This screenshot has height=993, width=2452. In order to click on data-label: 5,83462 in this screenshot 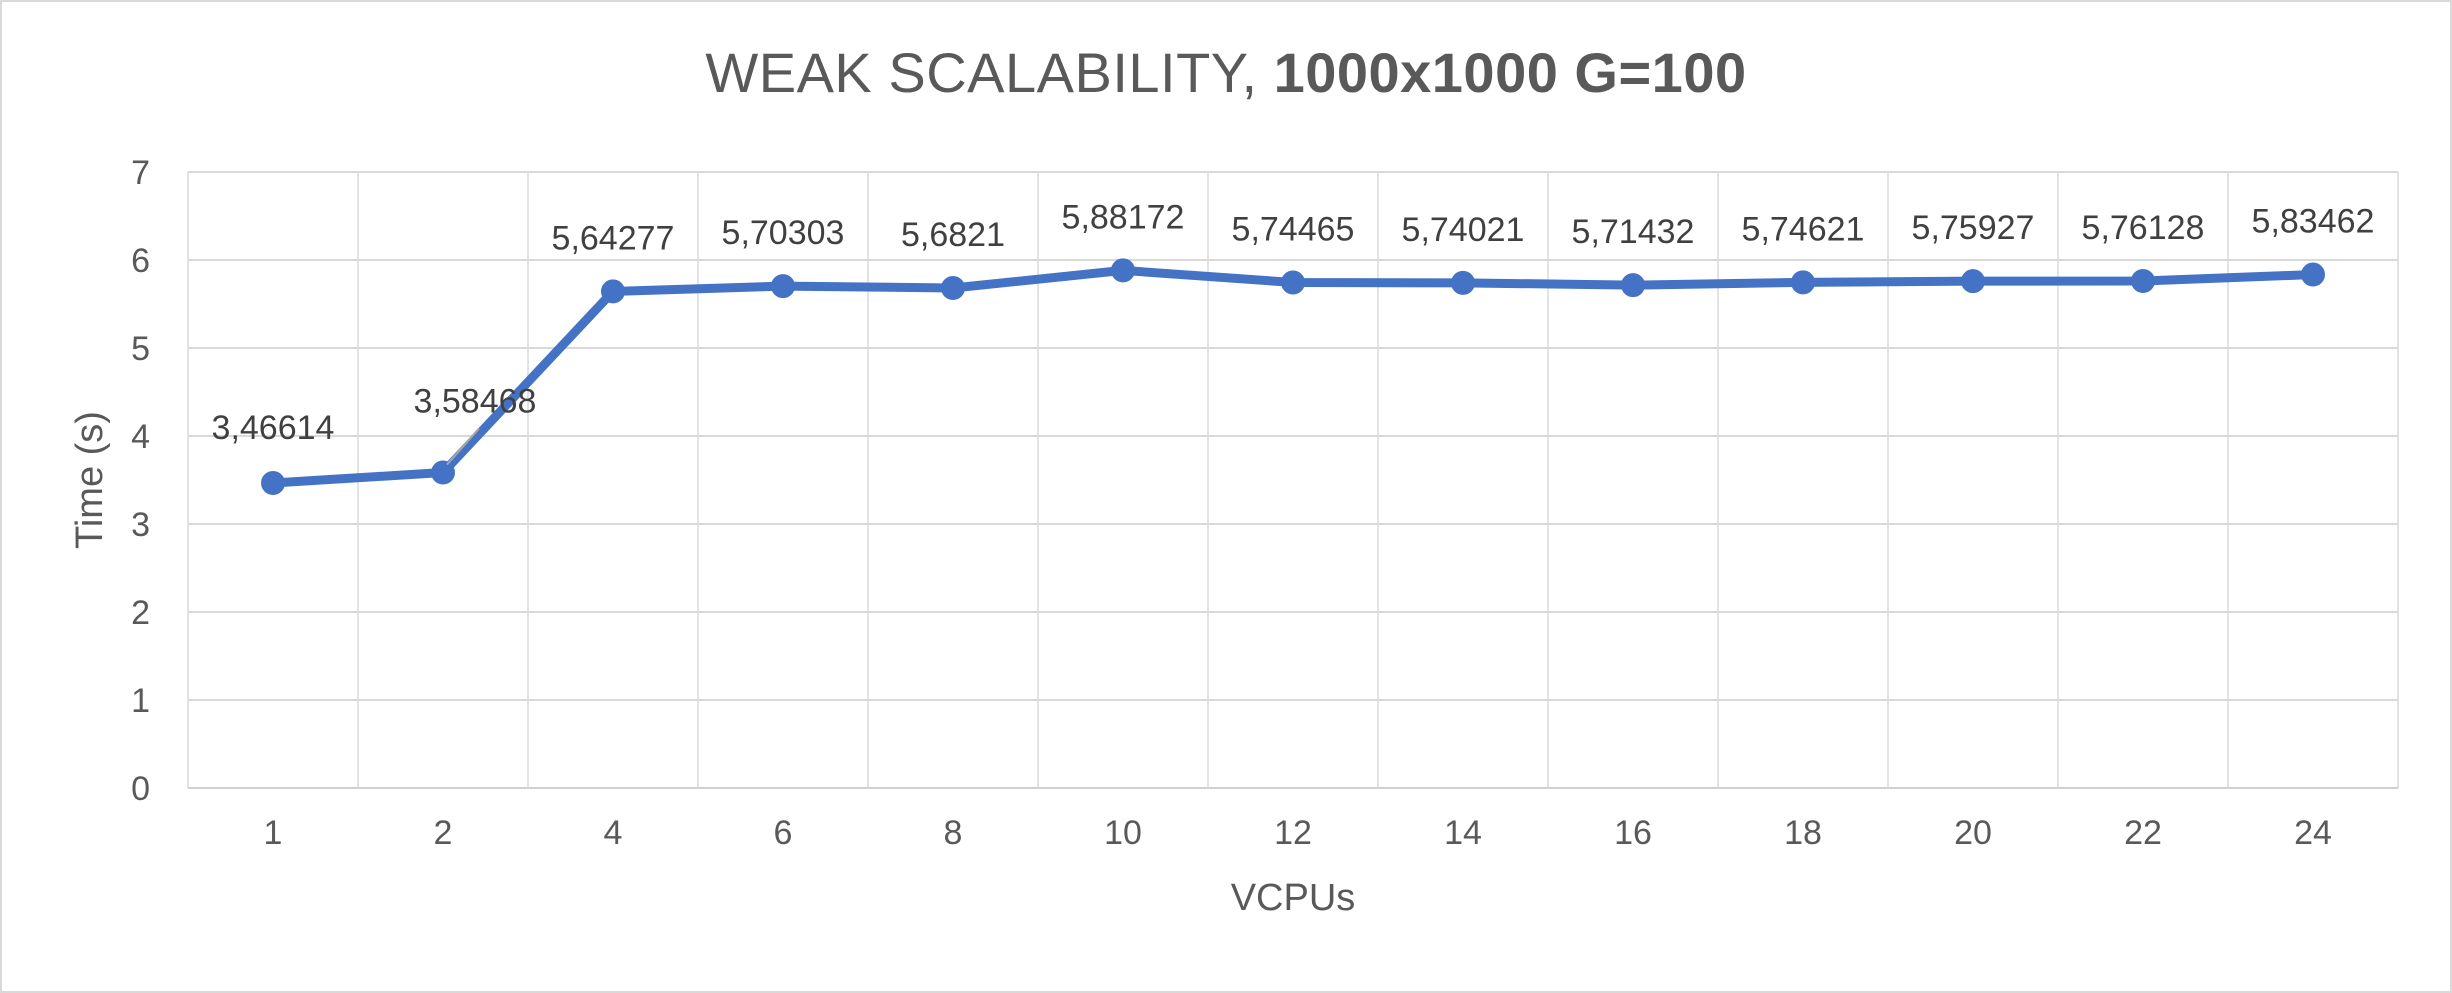, I will do `click(2313, 222)`.